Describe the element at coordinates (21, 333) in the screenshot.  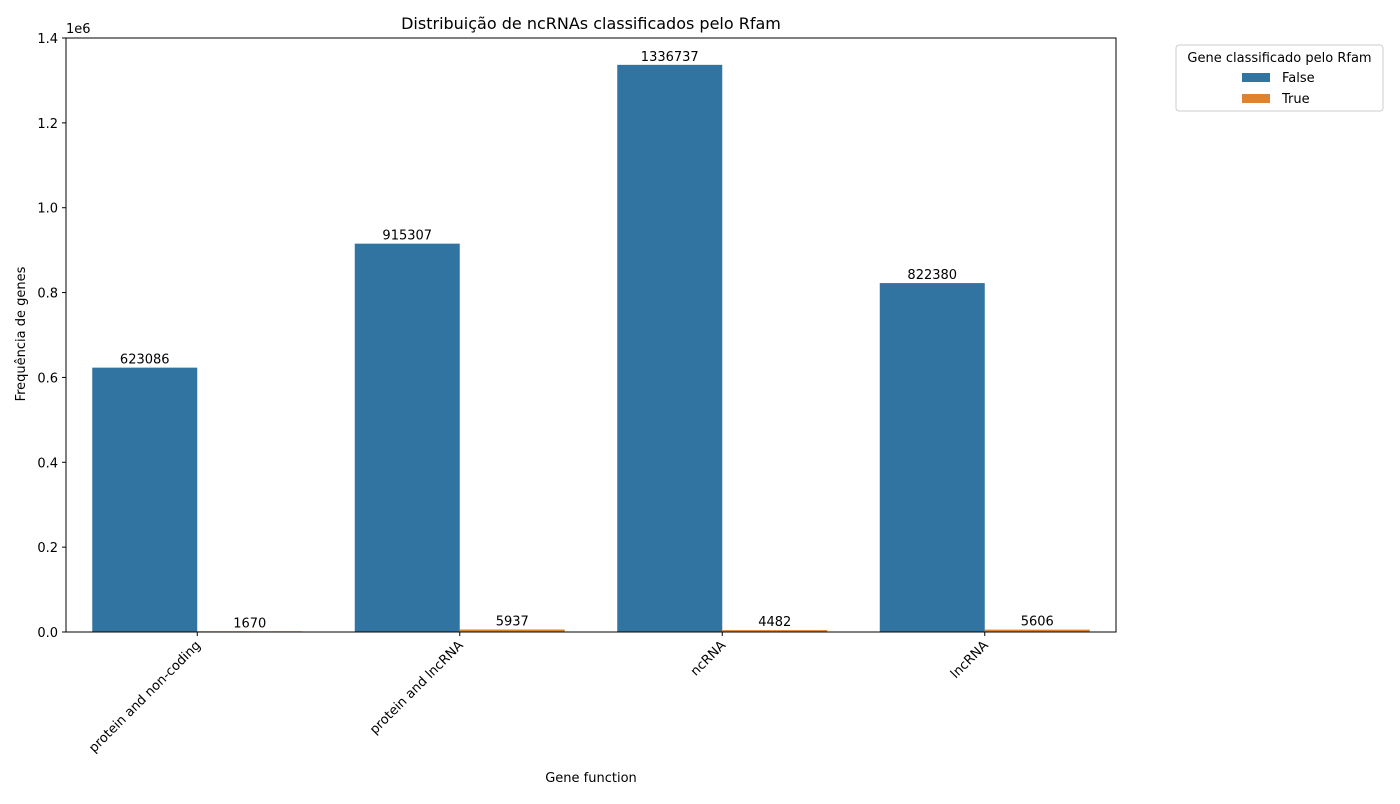
I see `y-axis-label: Frequência de genes` at that location.